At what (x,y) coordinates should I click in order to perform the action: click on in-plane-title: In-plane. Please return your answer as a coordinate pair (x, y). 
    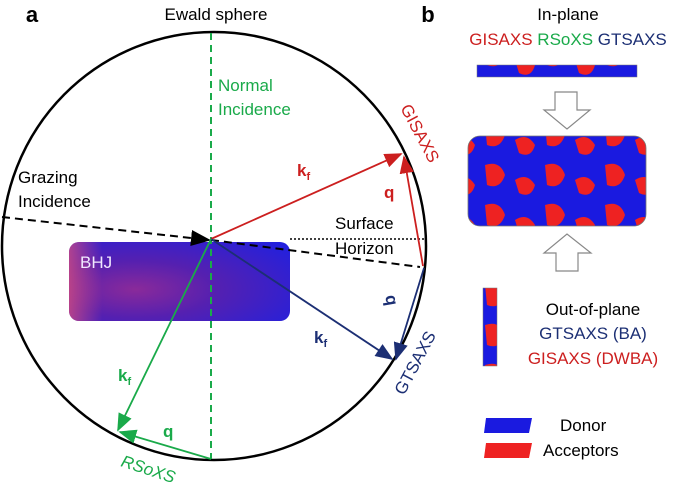
    Looking at the image, I should click on (567, 14).